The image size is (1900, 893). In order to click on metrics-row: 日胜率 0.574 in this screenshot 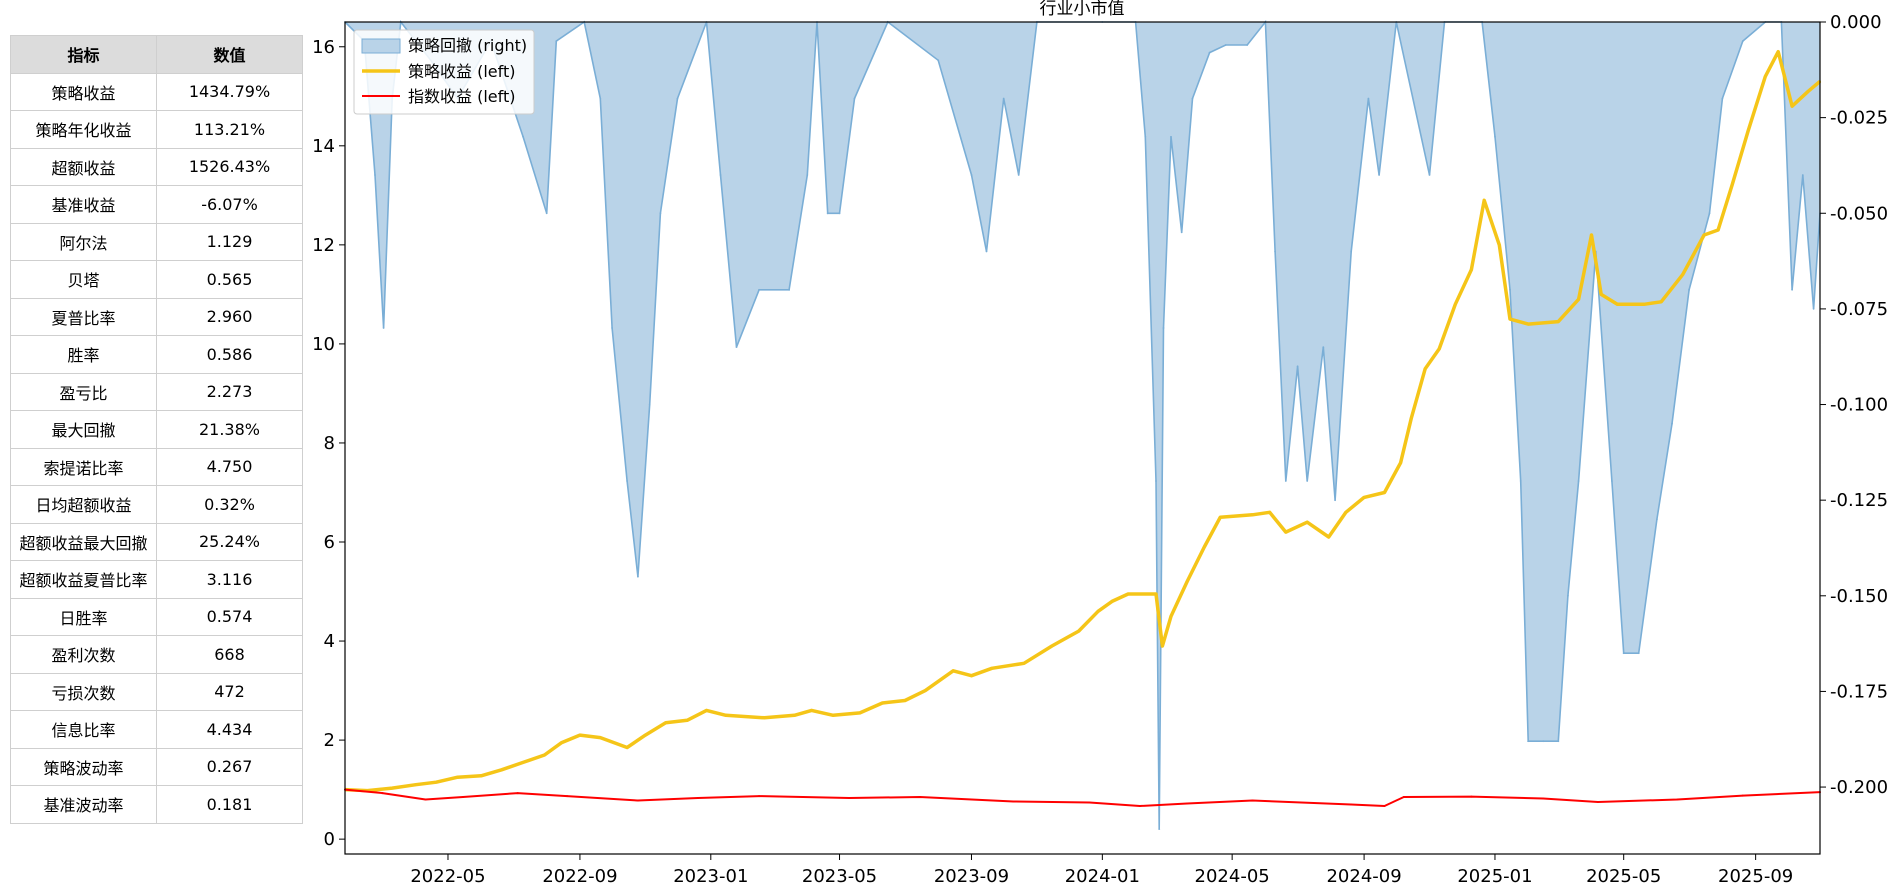, I will do `click(156, 616)`.